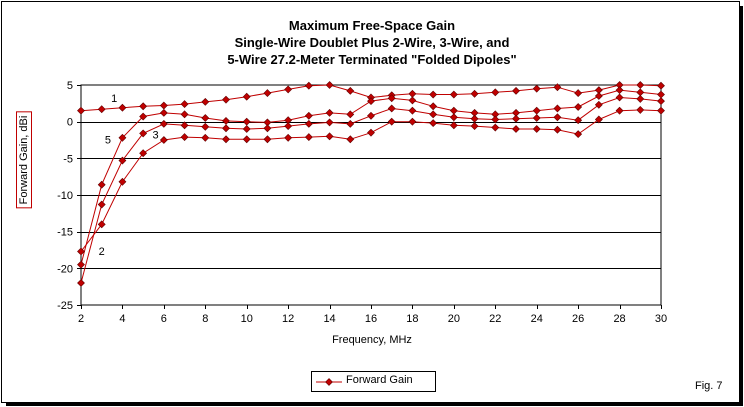 Image resolution: width=744 pixels, height=407 pixels. Describe the element at coordinates (372, 340) in the screenshot. I see `x-axis-label: Frequency, MHz` at that location.